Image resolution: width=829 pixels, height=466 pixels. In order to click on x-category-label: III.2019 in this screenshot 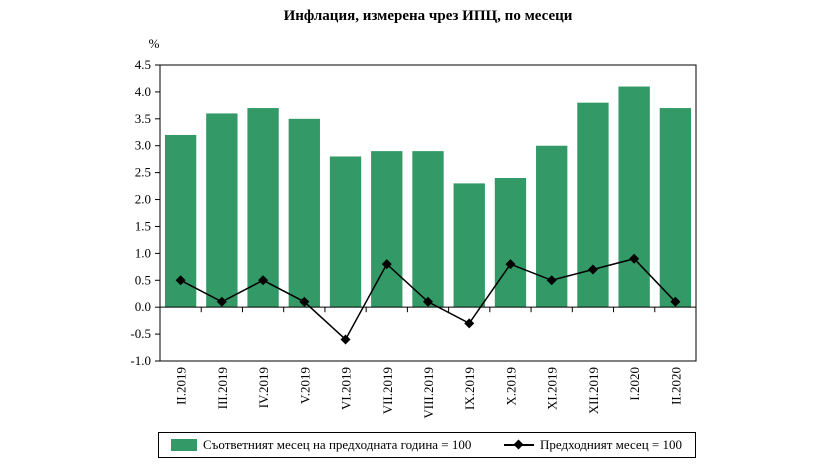, I will do `click(222, 388)`.